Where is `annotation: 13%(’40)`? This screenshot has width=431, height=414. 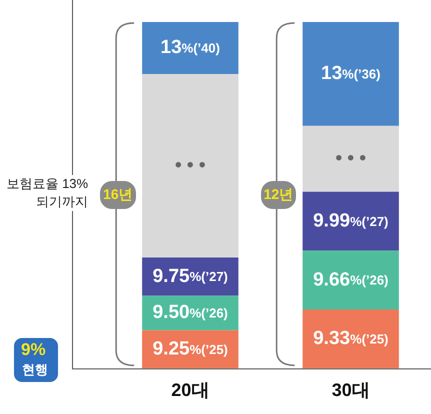 annotation: 13%(’40) is located at coordinates (190, 47).